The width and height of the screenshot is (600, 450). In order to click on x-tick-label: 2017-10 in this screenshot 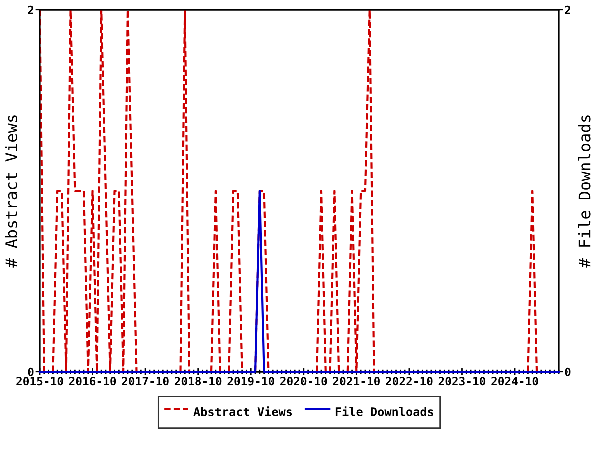, I will do `click(145, 381)`.